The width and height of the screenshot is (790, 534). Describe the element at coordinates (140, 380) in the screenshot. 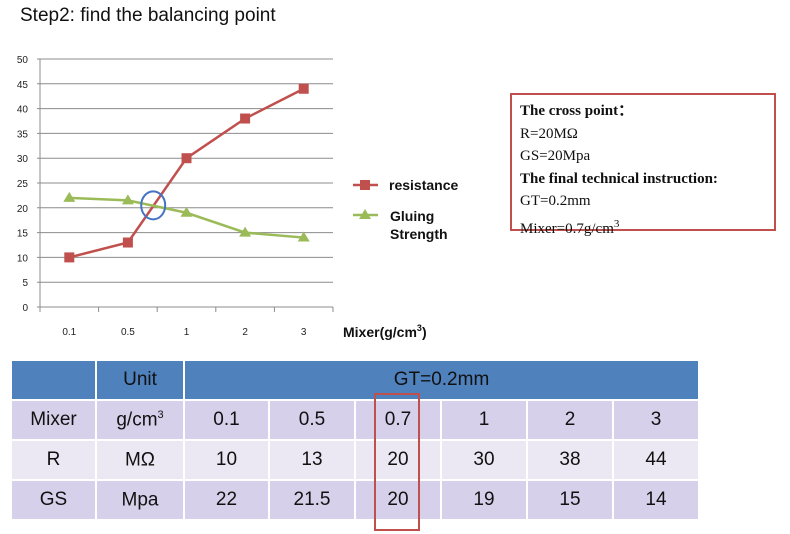

I see `header-unit: Unit` at that location.